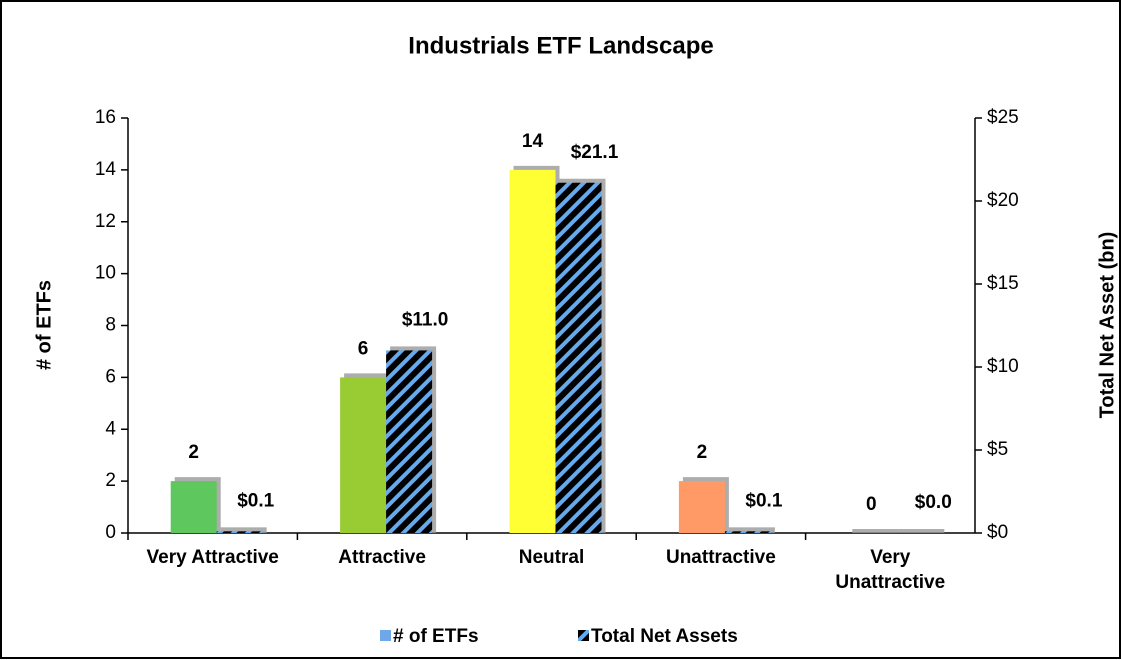  I want to click on y-tick-label: 14, so click(106, 169).